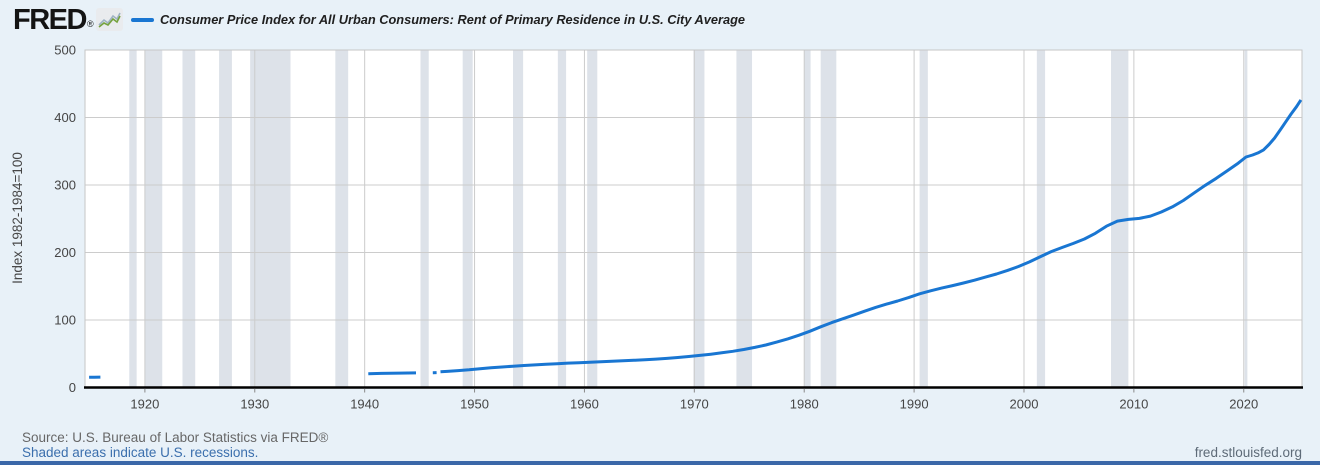 This screenshot has width=1320, height=465. Describe the element at coordinates (50, 20) in the screenshot. I see `fred-logo-text: FRED` at that location.